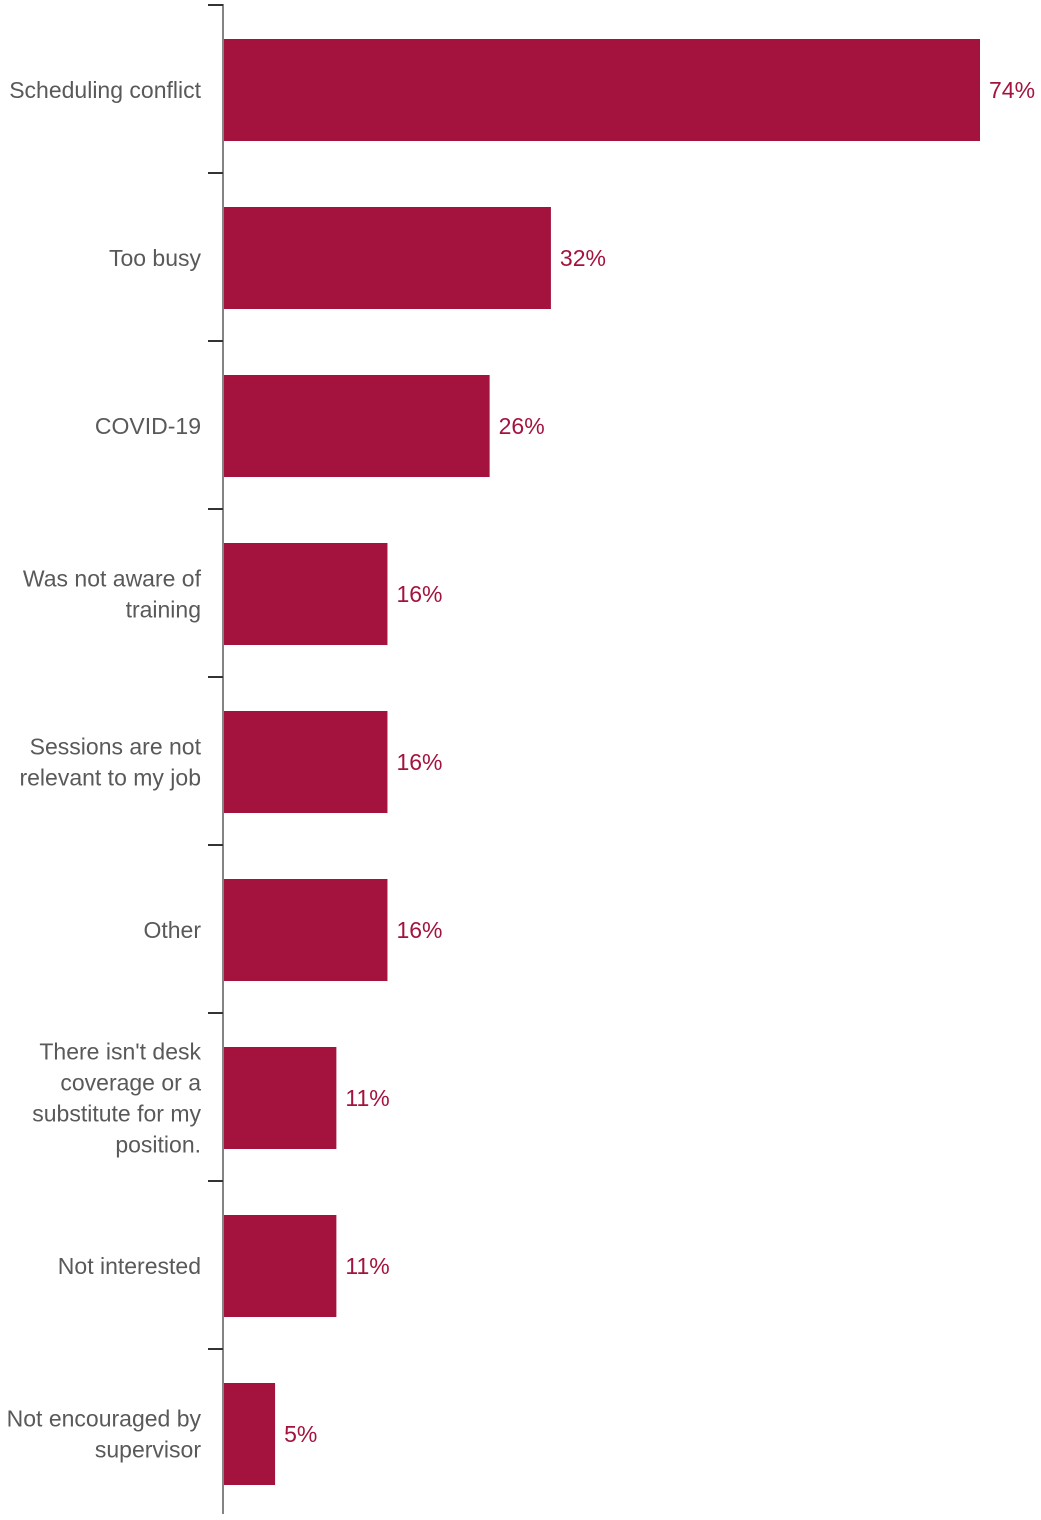 The width and height of the screenshot is (1041, 1520). I want to click on category-label: Was not aware of training, so click(112, 594).